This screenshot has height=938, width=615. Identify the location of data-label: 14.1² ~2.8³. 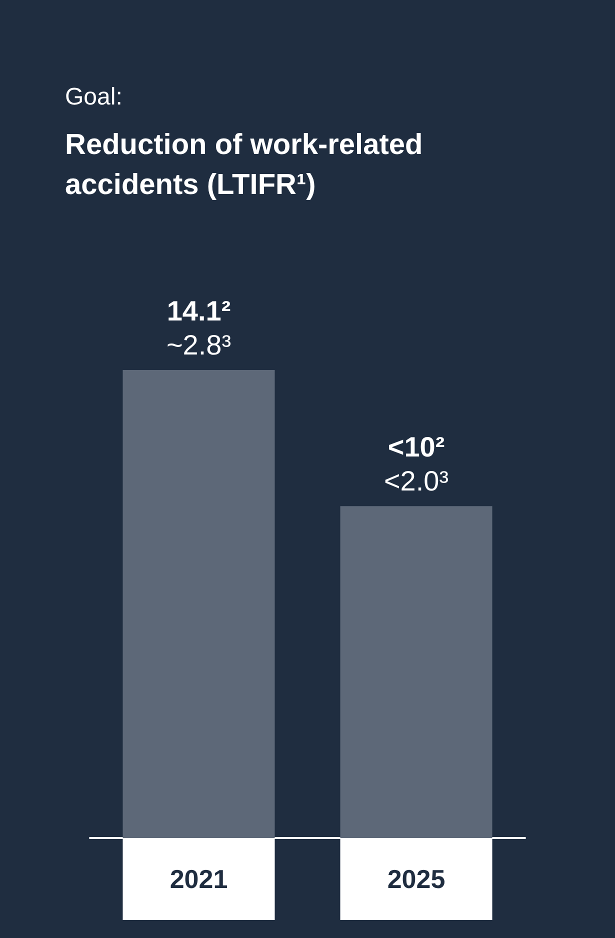
(199, 328).